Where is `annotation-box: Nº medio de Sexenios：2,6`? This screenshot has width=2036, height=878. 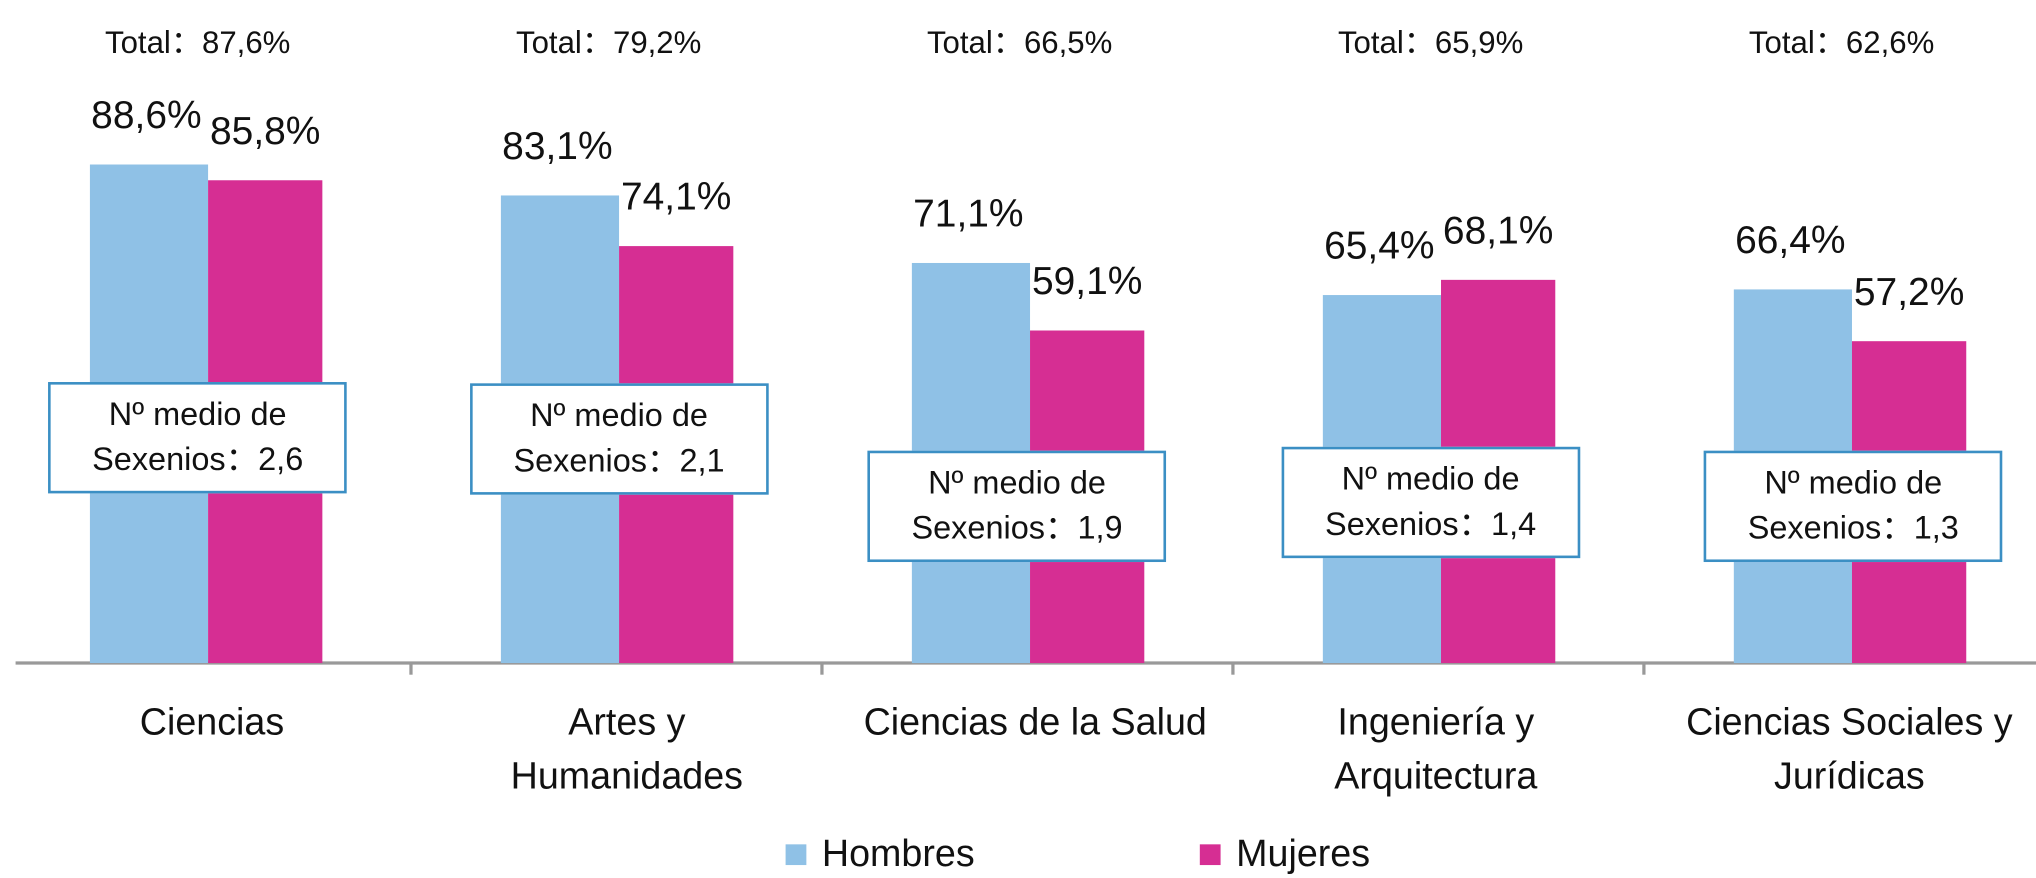 annotation-box: Nº medio de Sexenios：2,6 is located at coordinates (198, 438).